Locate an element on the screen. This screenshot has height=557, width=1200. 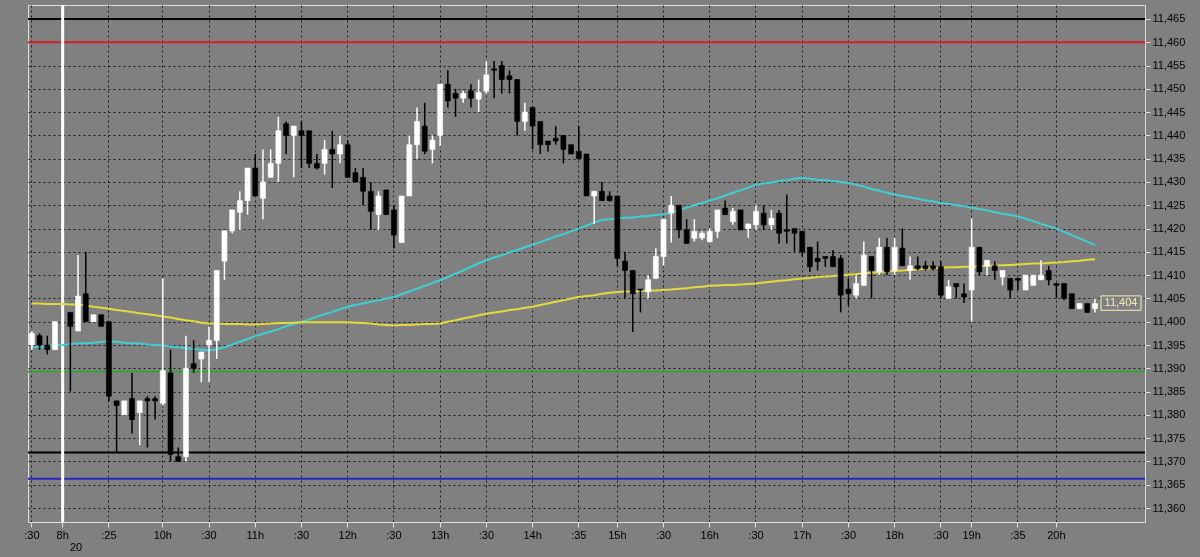
y-tick-label: 11,430 is located at coordinates (1169, 181).